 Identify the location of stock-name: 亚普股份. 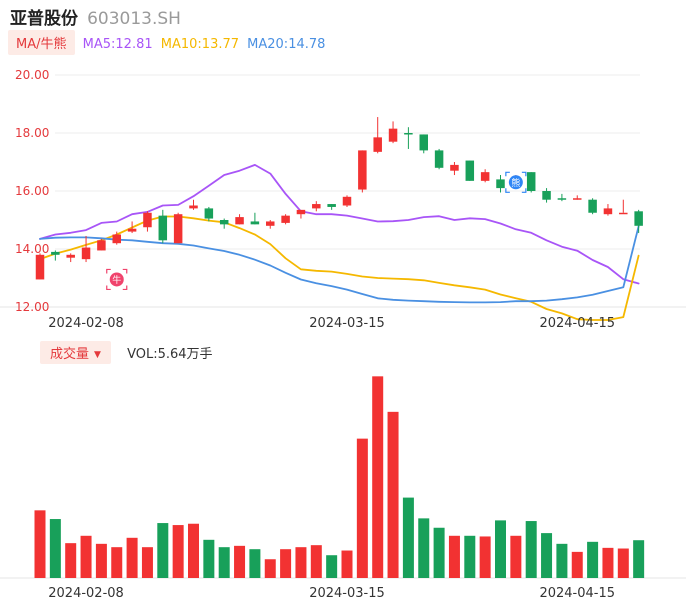
(44, 19).